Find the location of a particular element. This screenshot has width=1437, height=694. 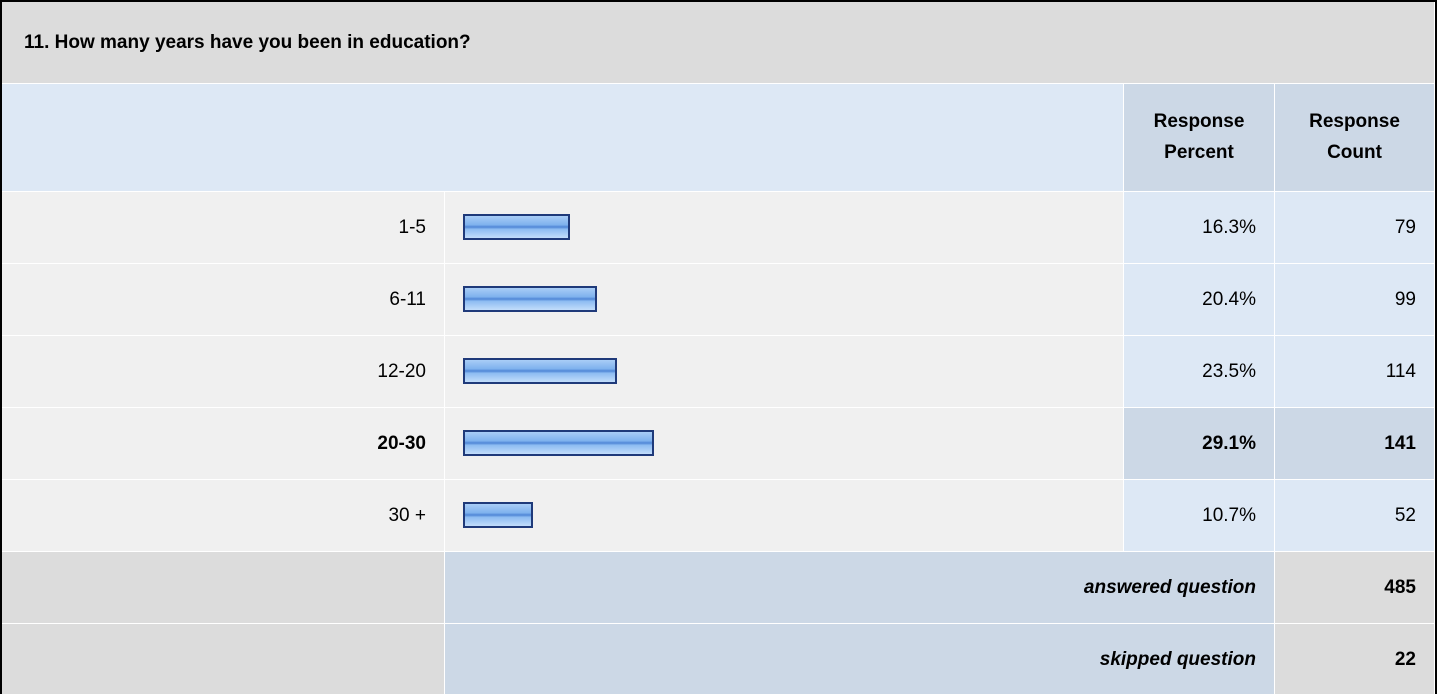

row-percent: 23.5% is located at coordinates (1199, 372).